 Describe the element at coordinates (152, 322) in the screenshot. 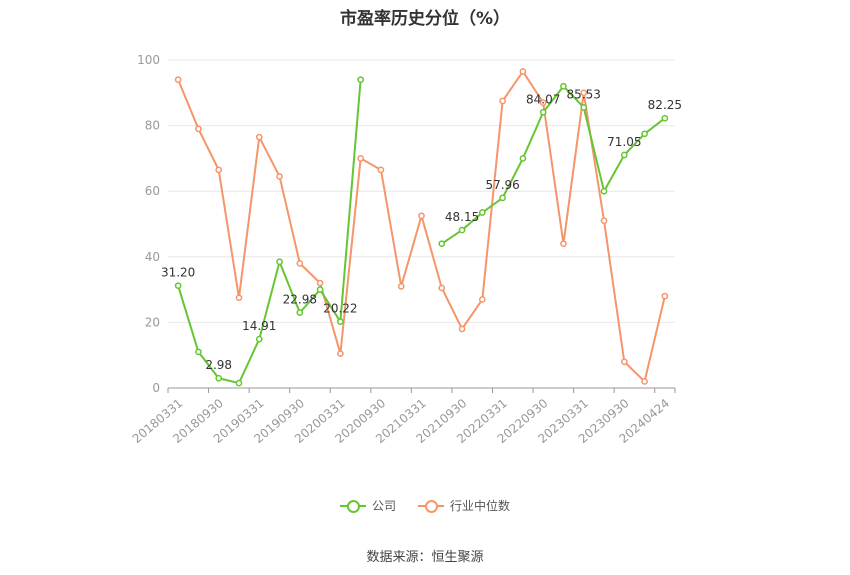

I see `y-tick-label: 20` at that location.